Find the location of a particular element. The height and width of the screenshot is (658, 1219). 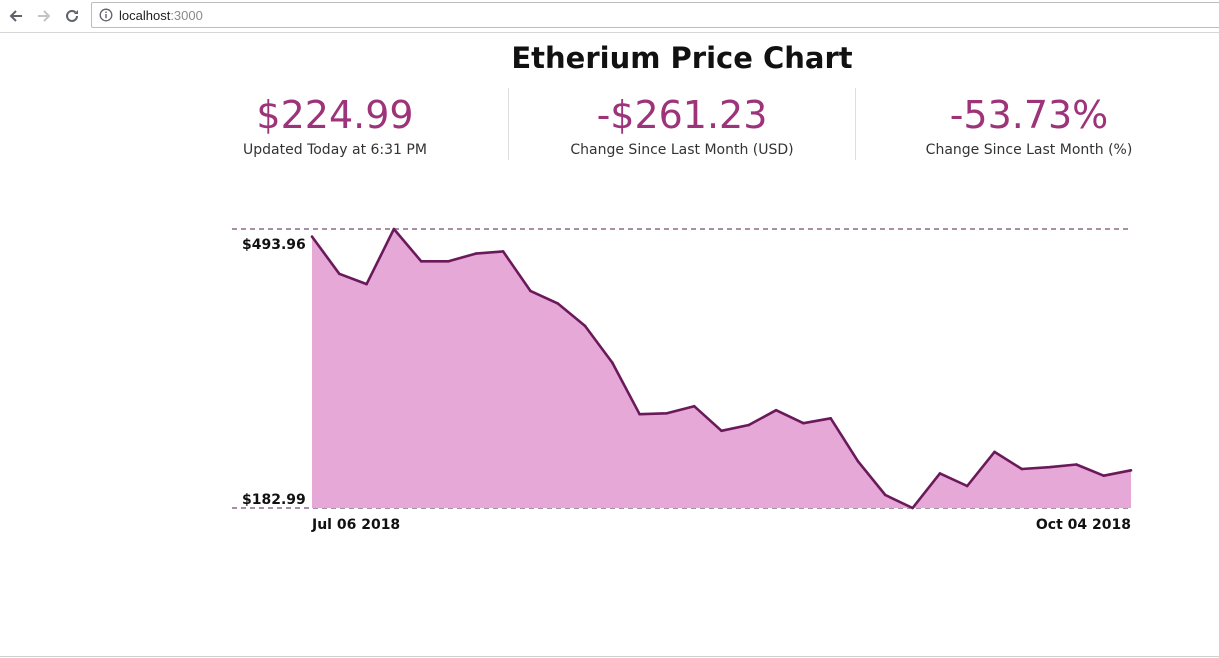

browser-toolbar: localhost:3000 is located at coordinates (609, 16).